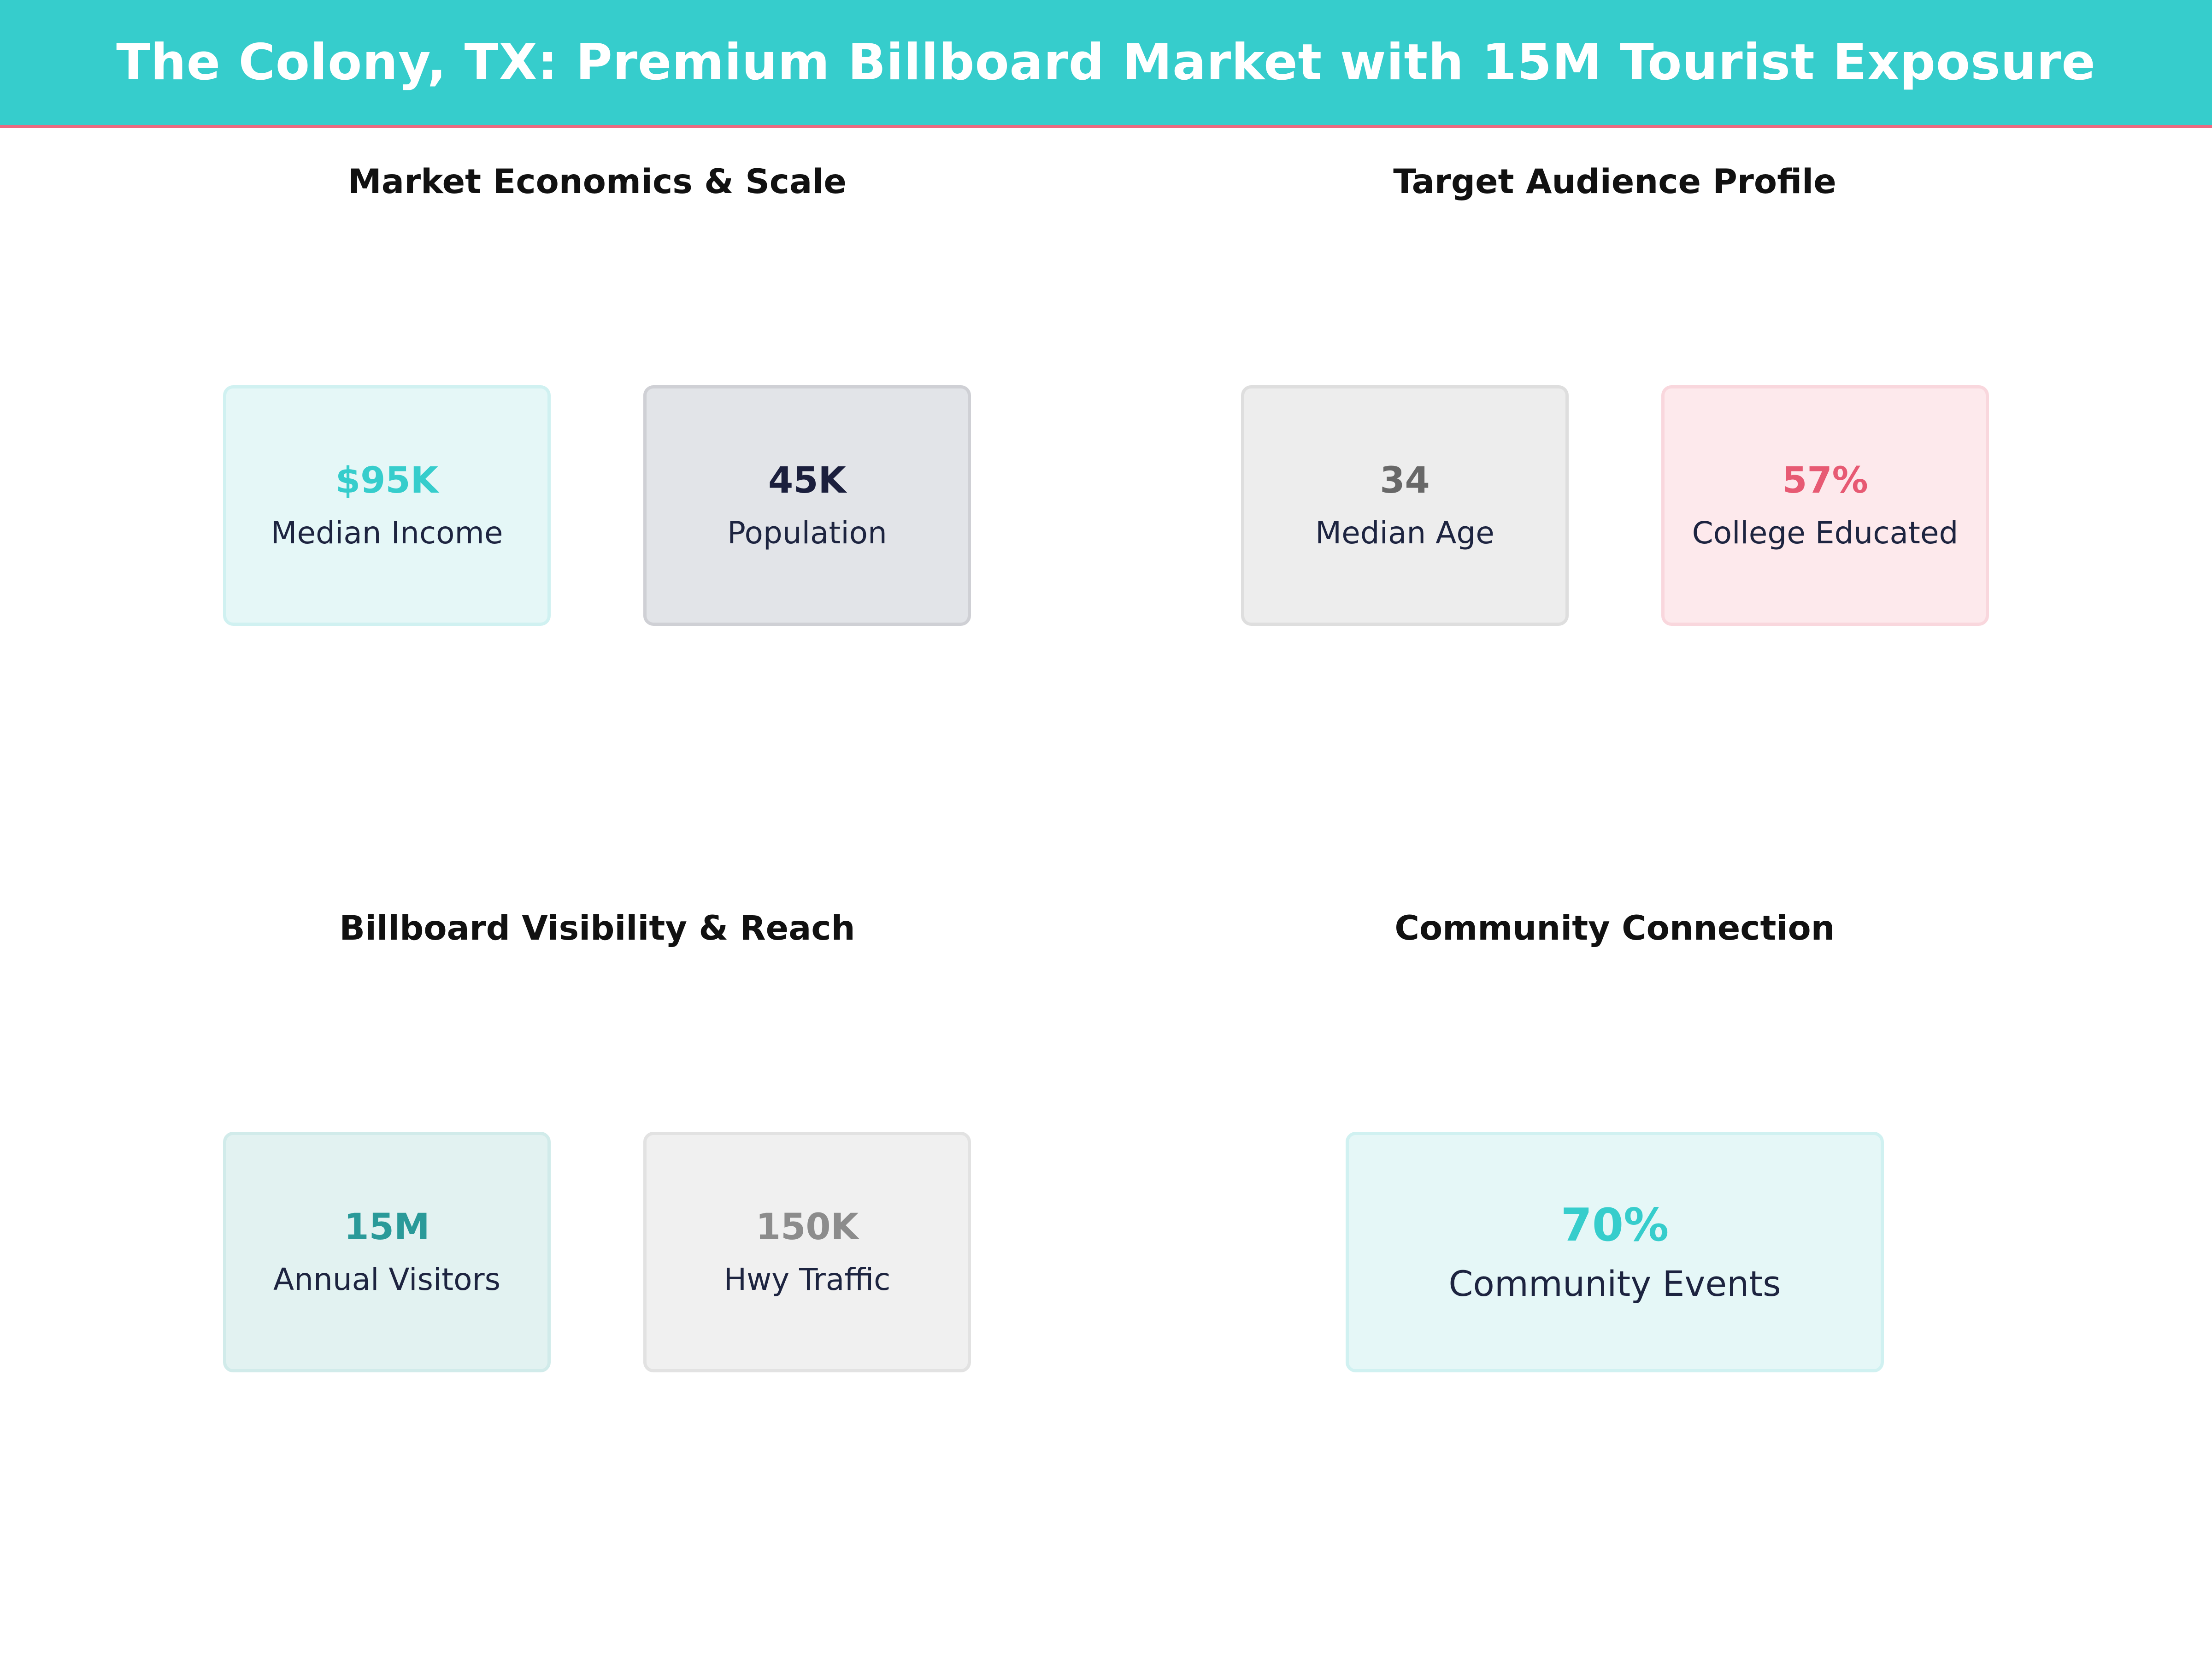  I want to click on stat-value: 15M, so click(387, 1227).